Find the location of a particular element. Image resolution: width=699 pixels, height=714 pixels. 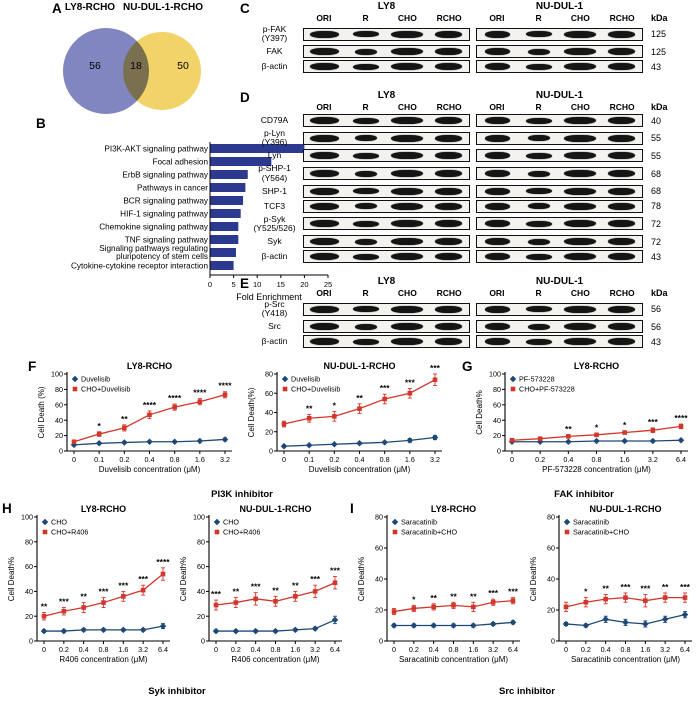

y-tick-label: 0 is located at coordinates (61, 451).